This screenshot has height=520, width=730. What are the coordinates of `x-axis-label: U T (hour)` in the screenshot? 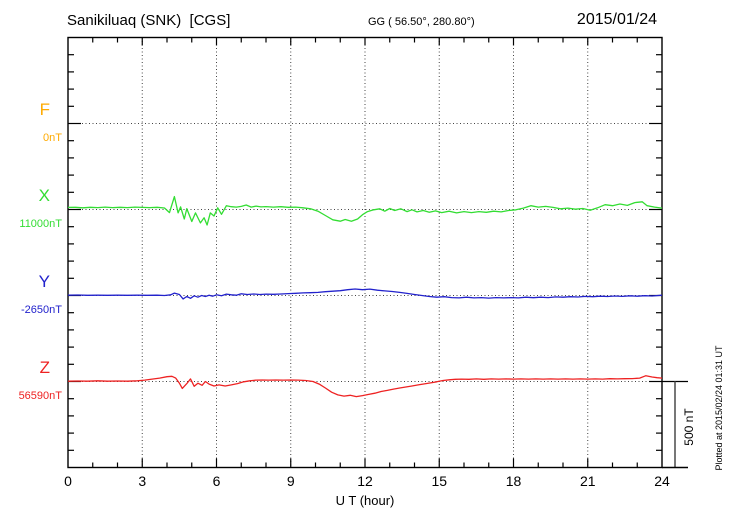 It's located at (365, 500).